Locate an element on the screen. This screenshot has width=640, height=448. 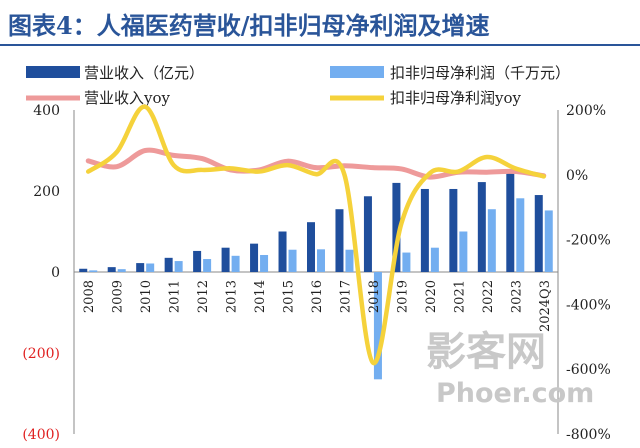
right-axis-ticks: 200% 0% -200% -400% -600% -800% is located at coordinates (588, 273).